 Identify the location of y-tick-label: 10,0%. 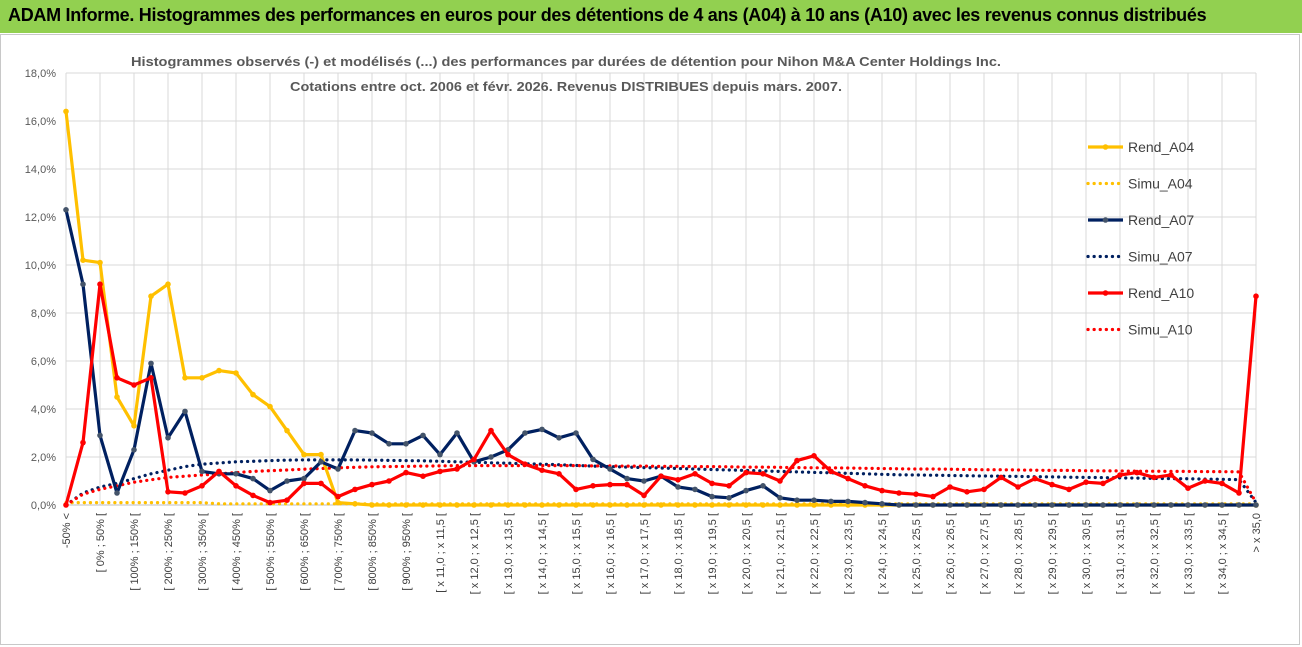
(40, 266).